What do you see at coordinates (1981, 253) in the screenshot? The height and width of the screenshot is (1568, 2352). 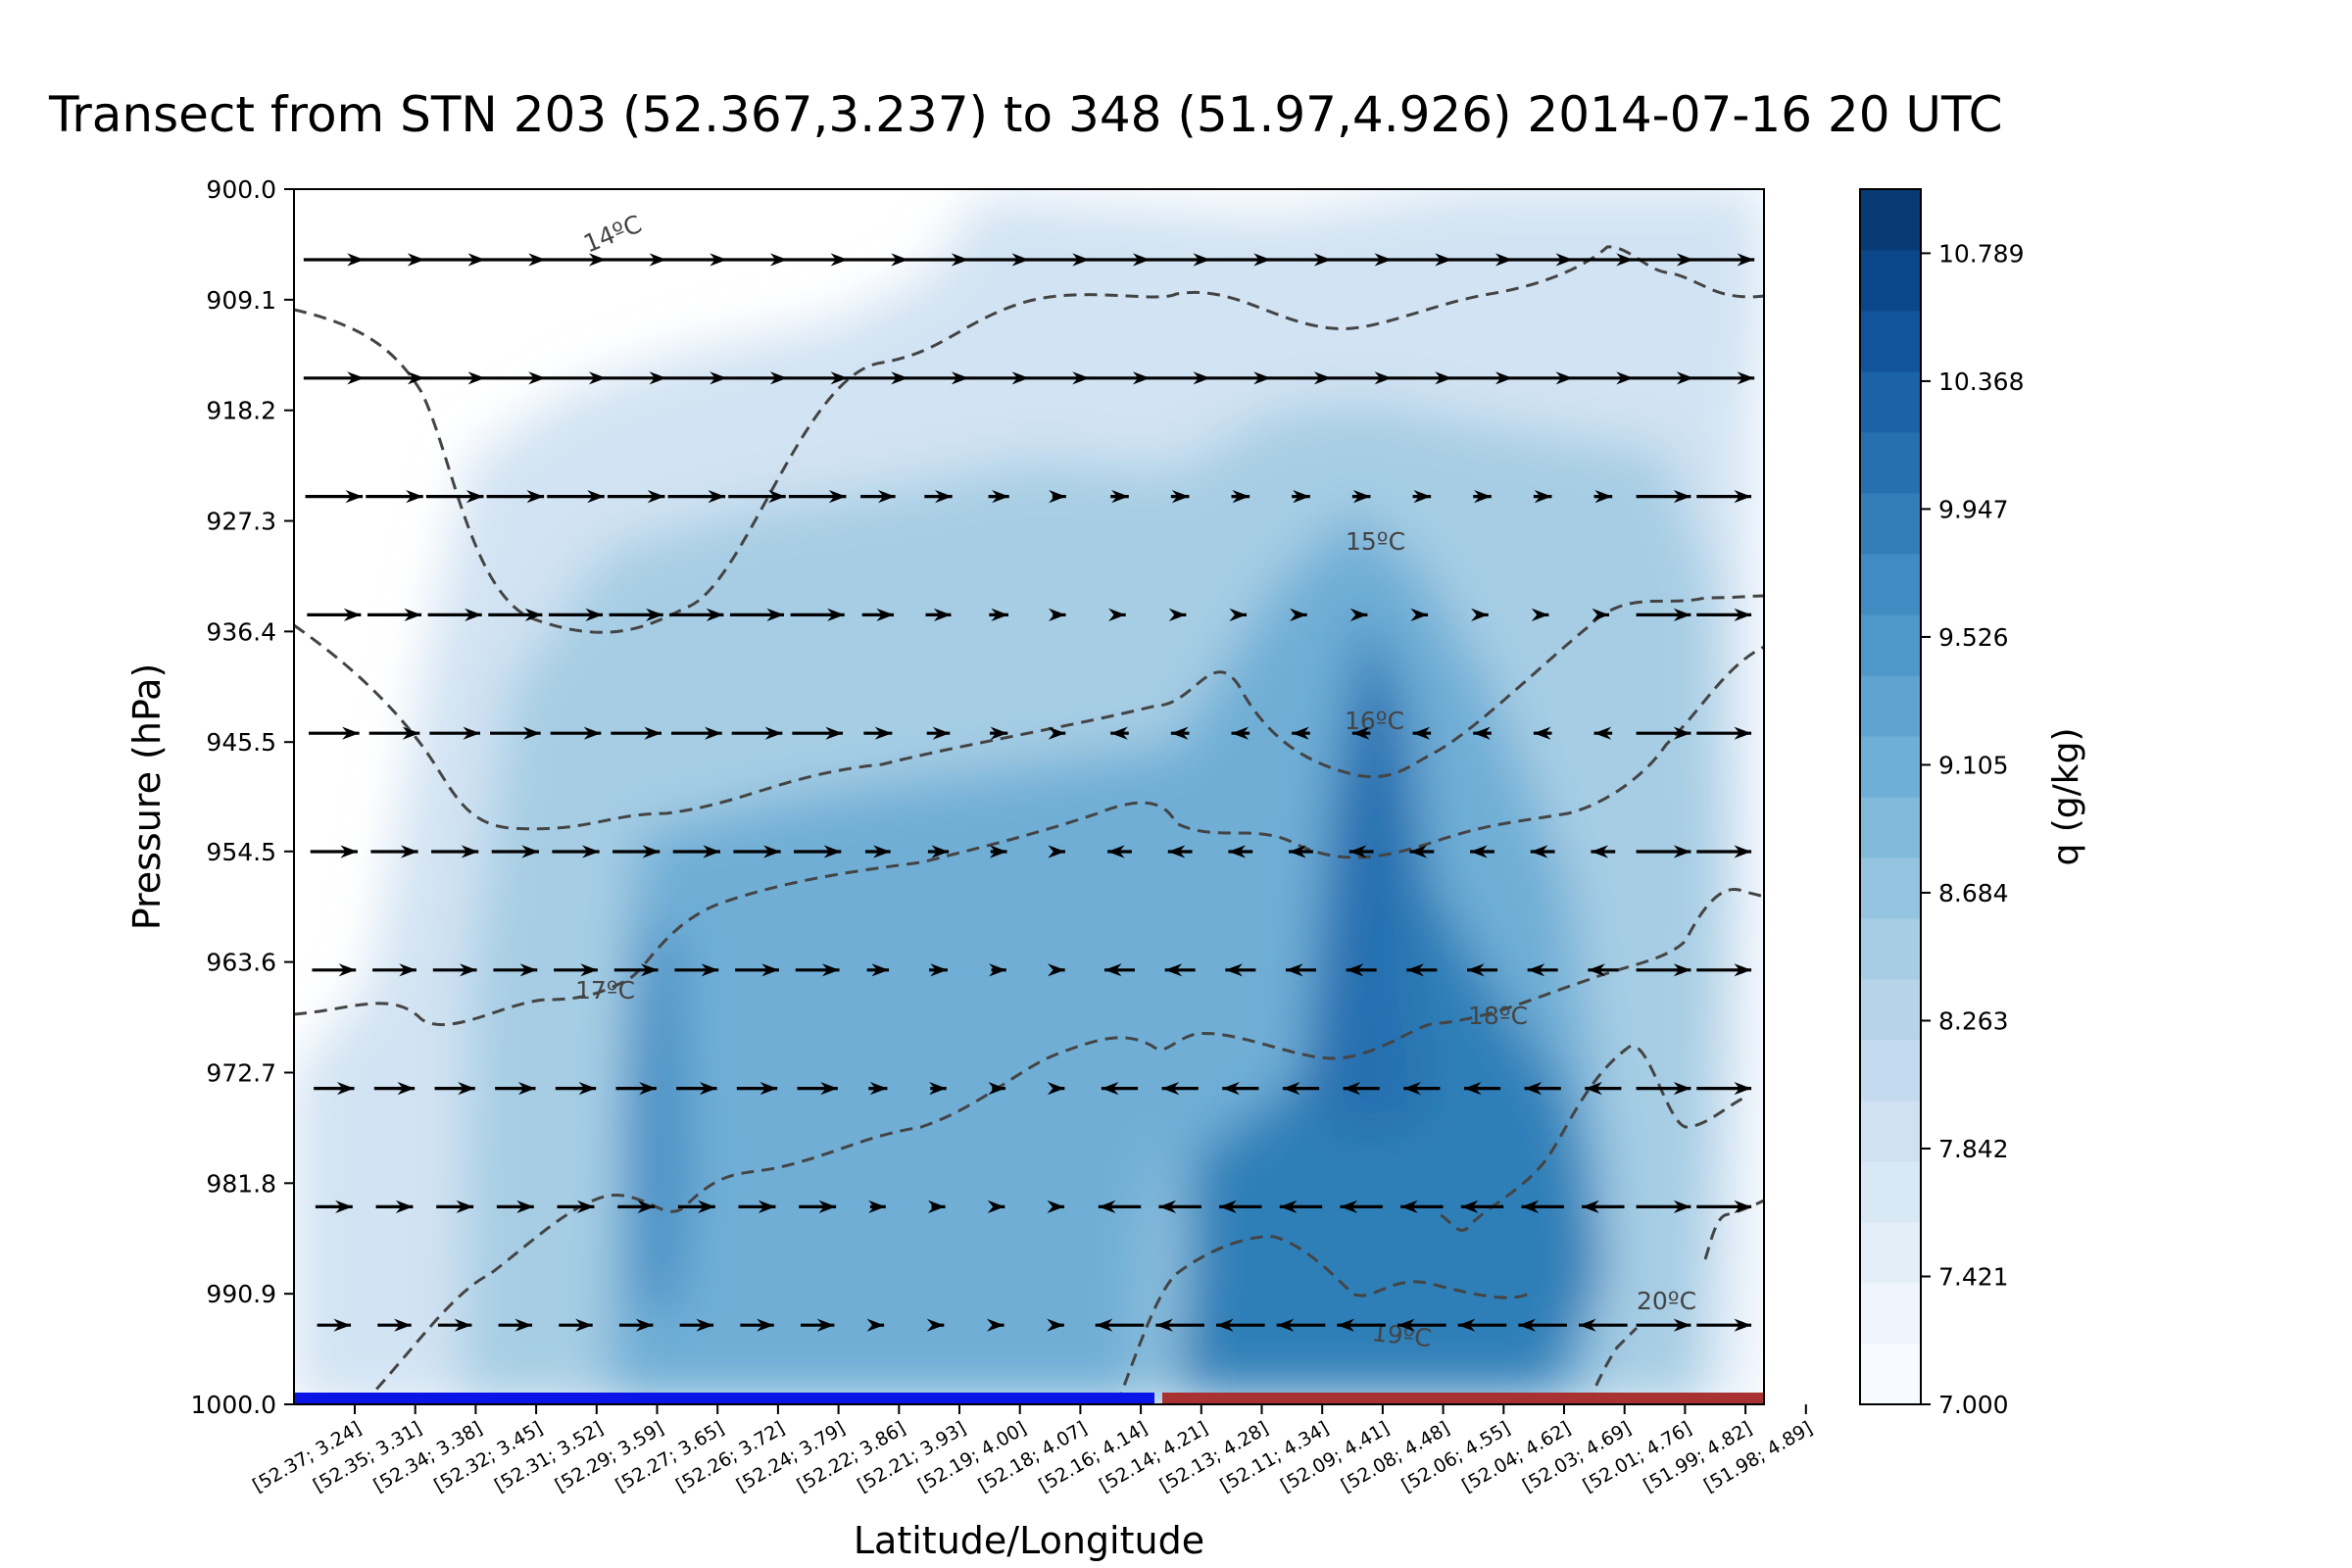 I see `colorbar-tick-label: 10.789` at bounding box center [1981, 253].